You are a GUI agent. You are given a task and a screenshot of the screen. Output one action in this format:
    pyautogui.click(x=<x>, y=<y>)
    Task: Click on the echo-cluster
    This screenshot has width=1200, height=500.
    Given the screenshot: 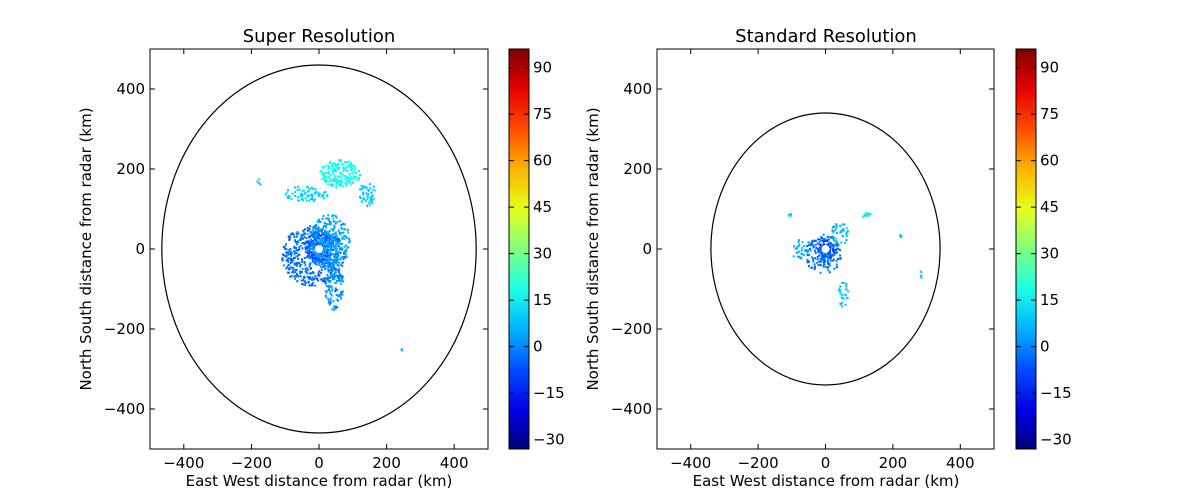 What is the action you would take?
    pyautogui.click(x=901, y=236)
    